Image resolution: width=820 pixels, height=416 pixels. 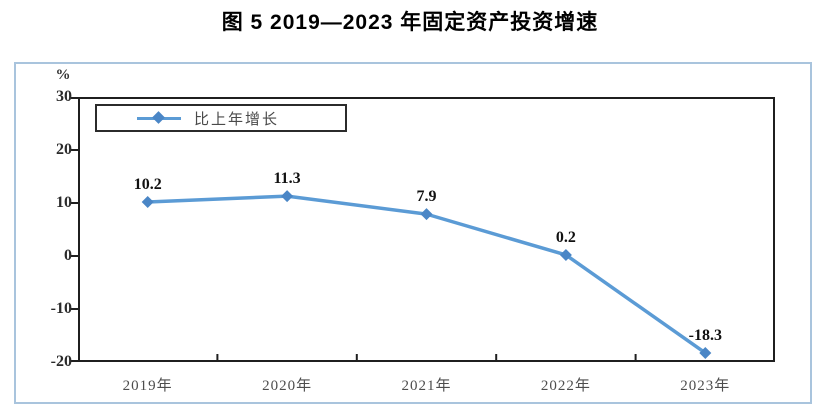 What do you see at coordinates (61, 361) in the screenshot?
I see `y-tick-label: -20` at bounding box center [61, 361].